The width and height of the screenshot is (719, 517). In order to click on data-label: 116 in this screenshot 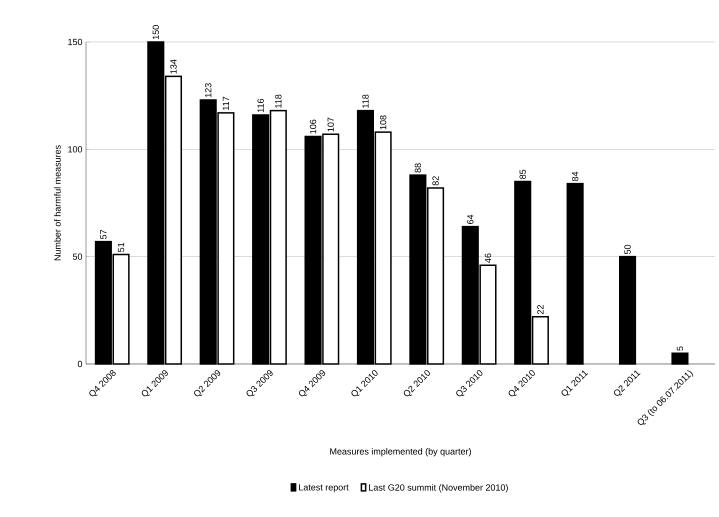, I will do `click(260, 105)`.